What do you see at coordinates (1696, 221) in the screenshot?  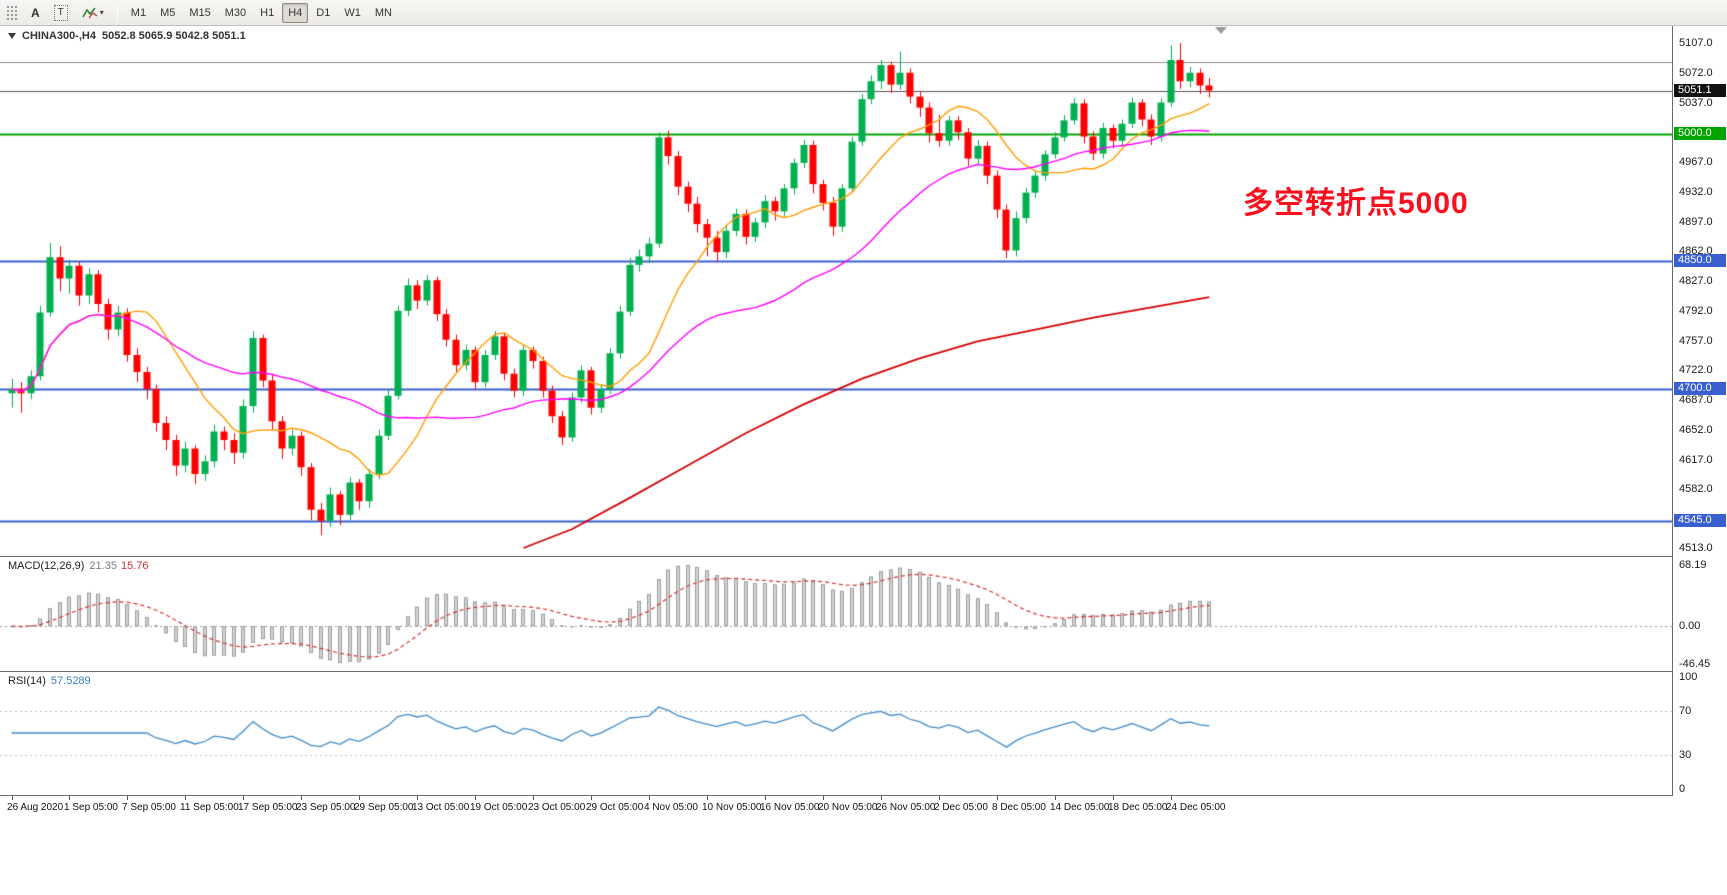 I see `price-tick-label: 4897.0` at bounding box center [1696, 221].